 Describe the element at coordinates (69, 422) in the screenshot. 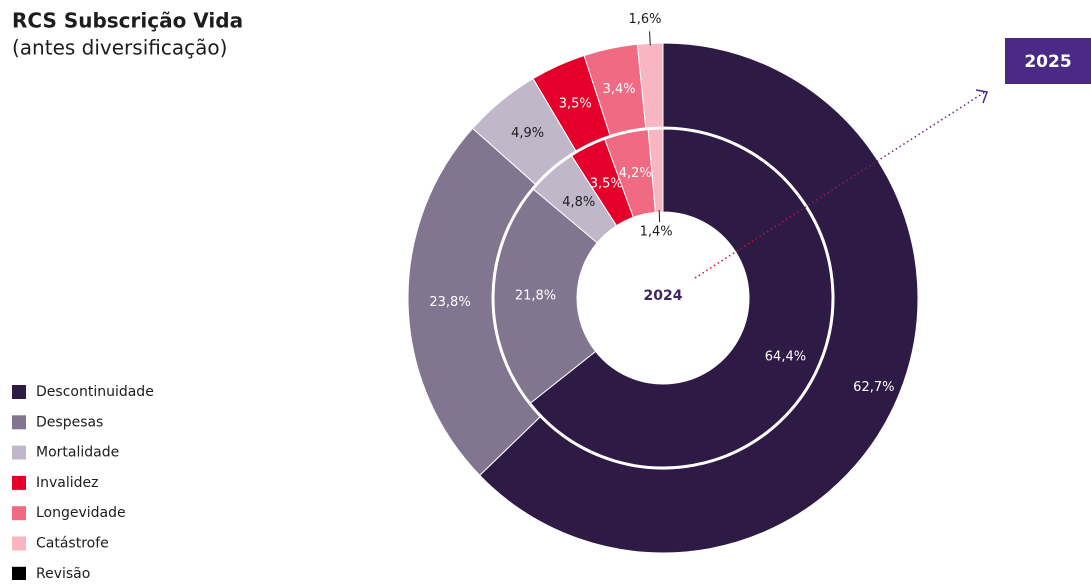

I see `legend-label: Despesas` at that location.